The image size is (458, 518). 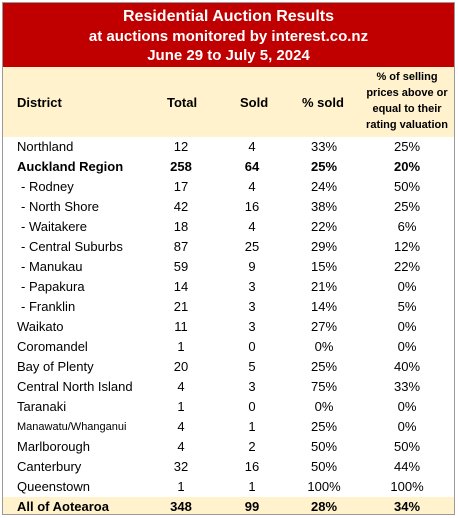 I want to click on total-cell: 59, so click(x=181, y=266).